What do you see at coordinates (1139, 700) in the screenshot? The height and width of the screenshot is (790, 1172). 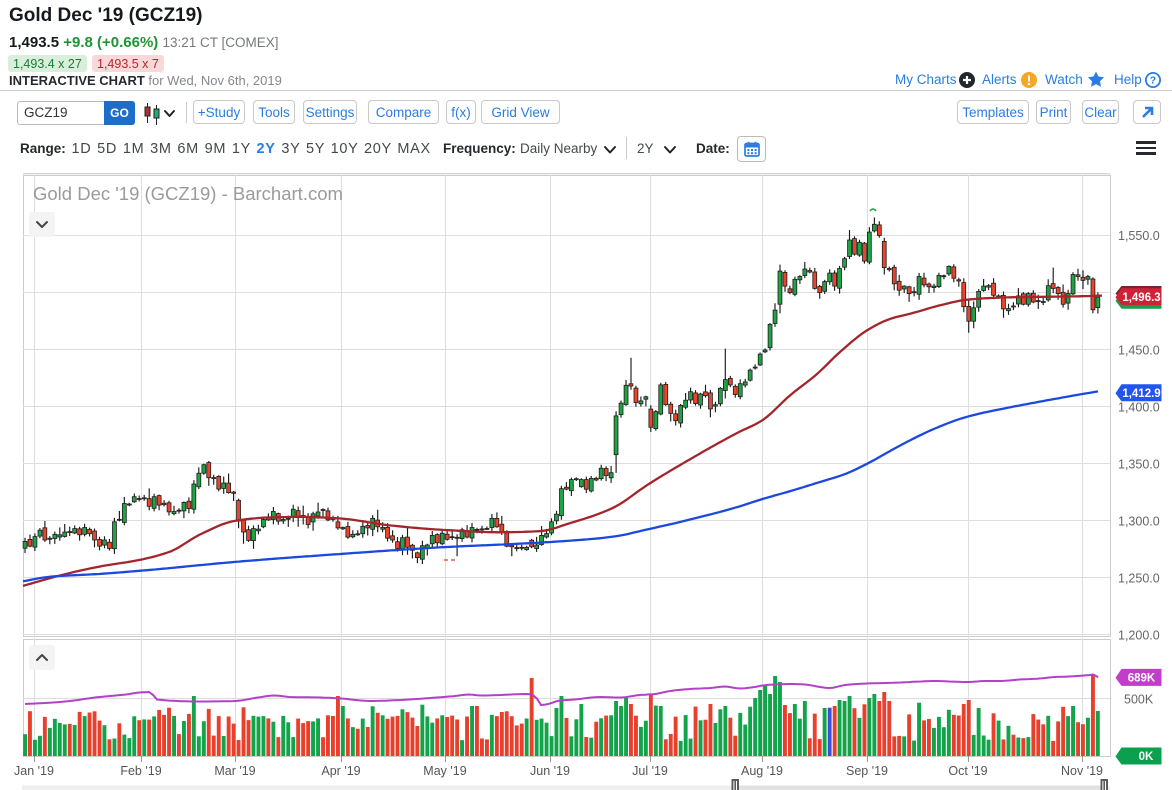 I see `svg-text: 500K` at bounding box center [1139, 700].